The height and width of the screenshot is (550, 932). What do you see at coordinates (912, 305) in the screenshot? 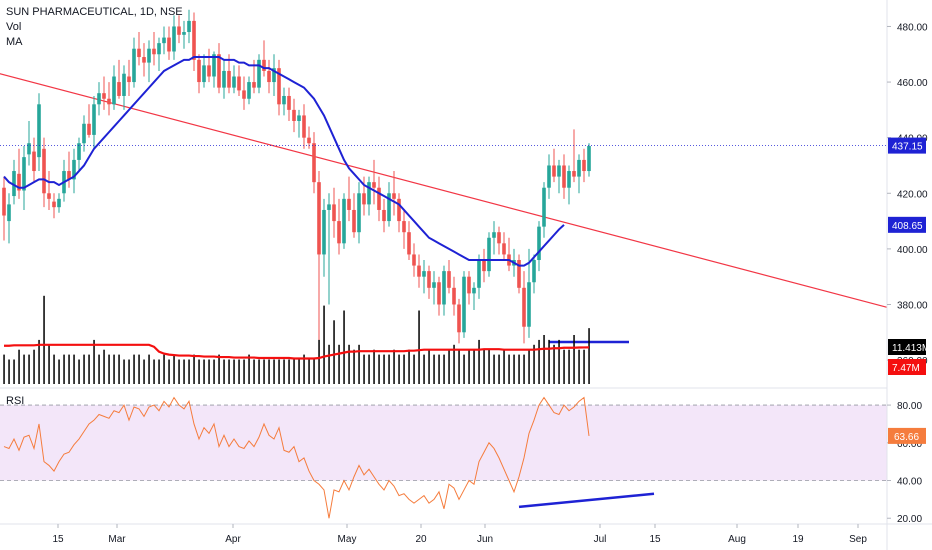
I see `price-tick-label: 380.00` at bounding box center [912, 305].